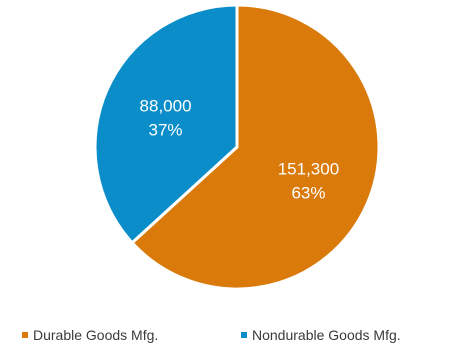  I want to click on legend-swatch-nondurable-goods, so click(244, 335).